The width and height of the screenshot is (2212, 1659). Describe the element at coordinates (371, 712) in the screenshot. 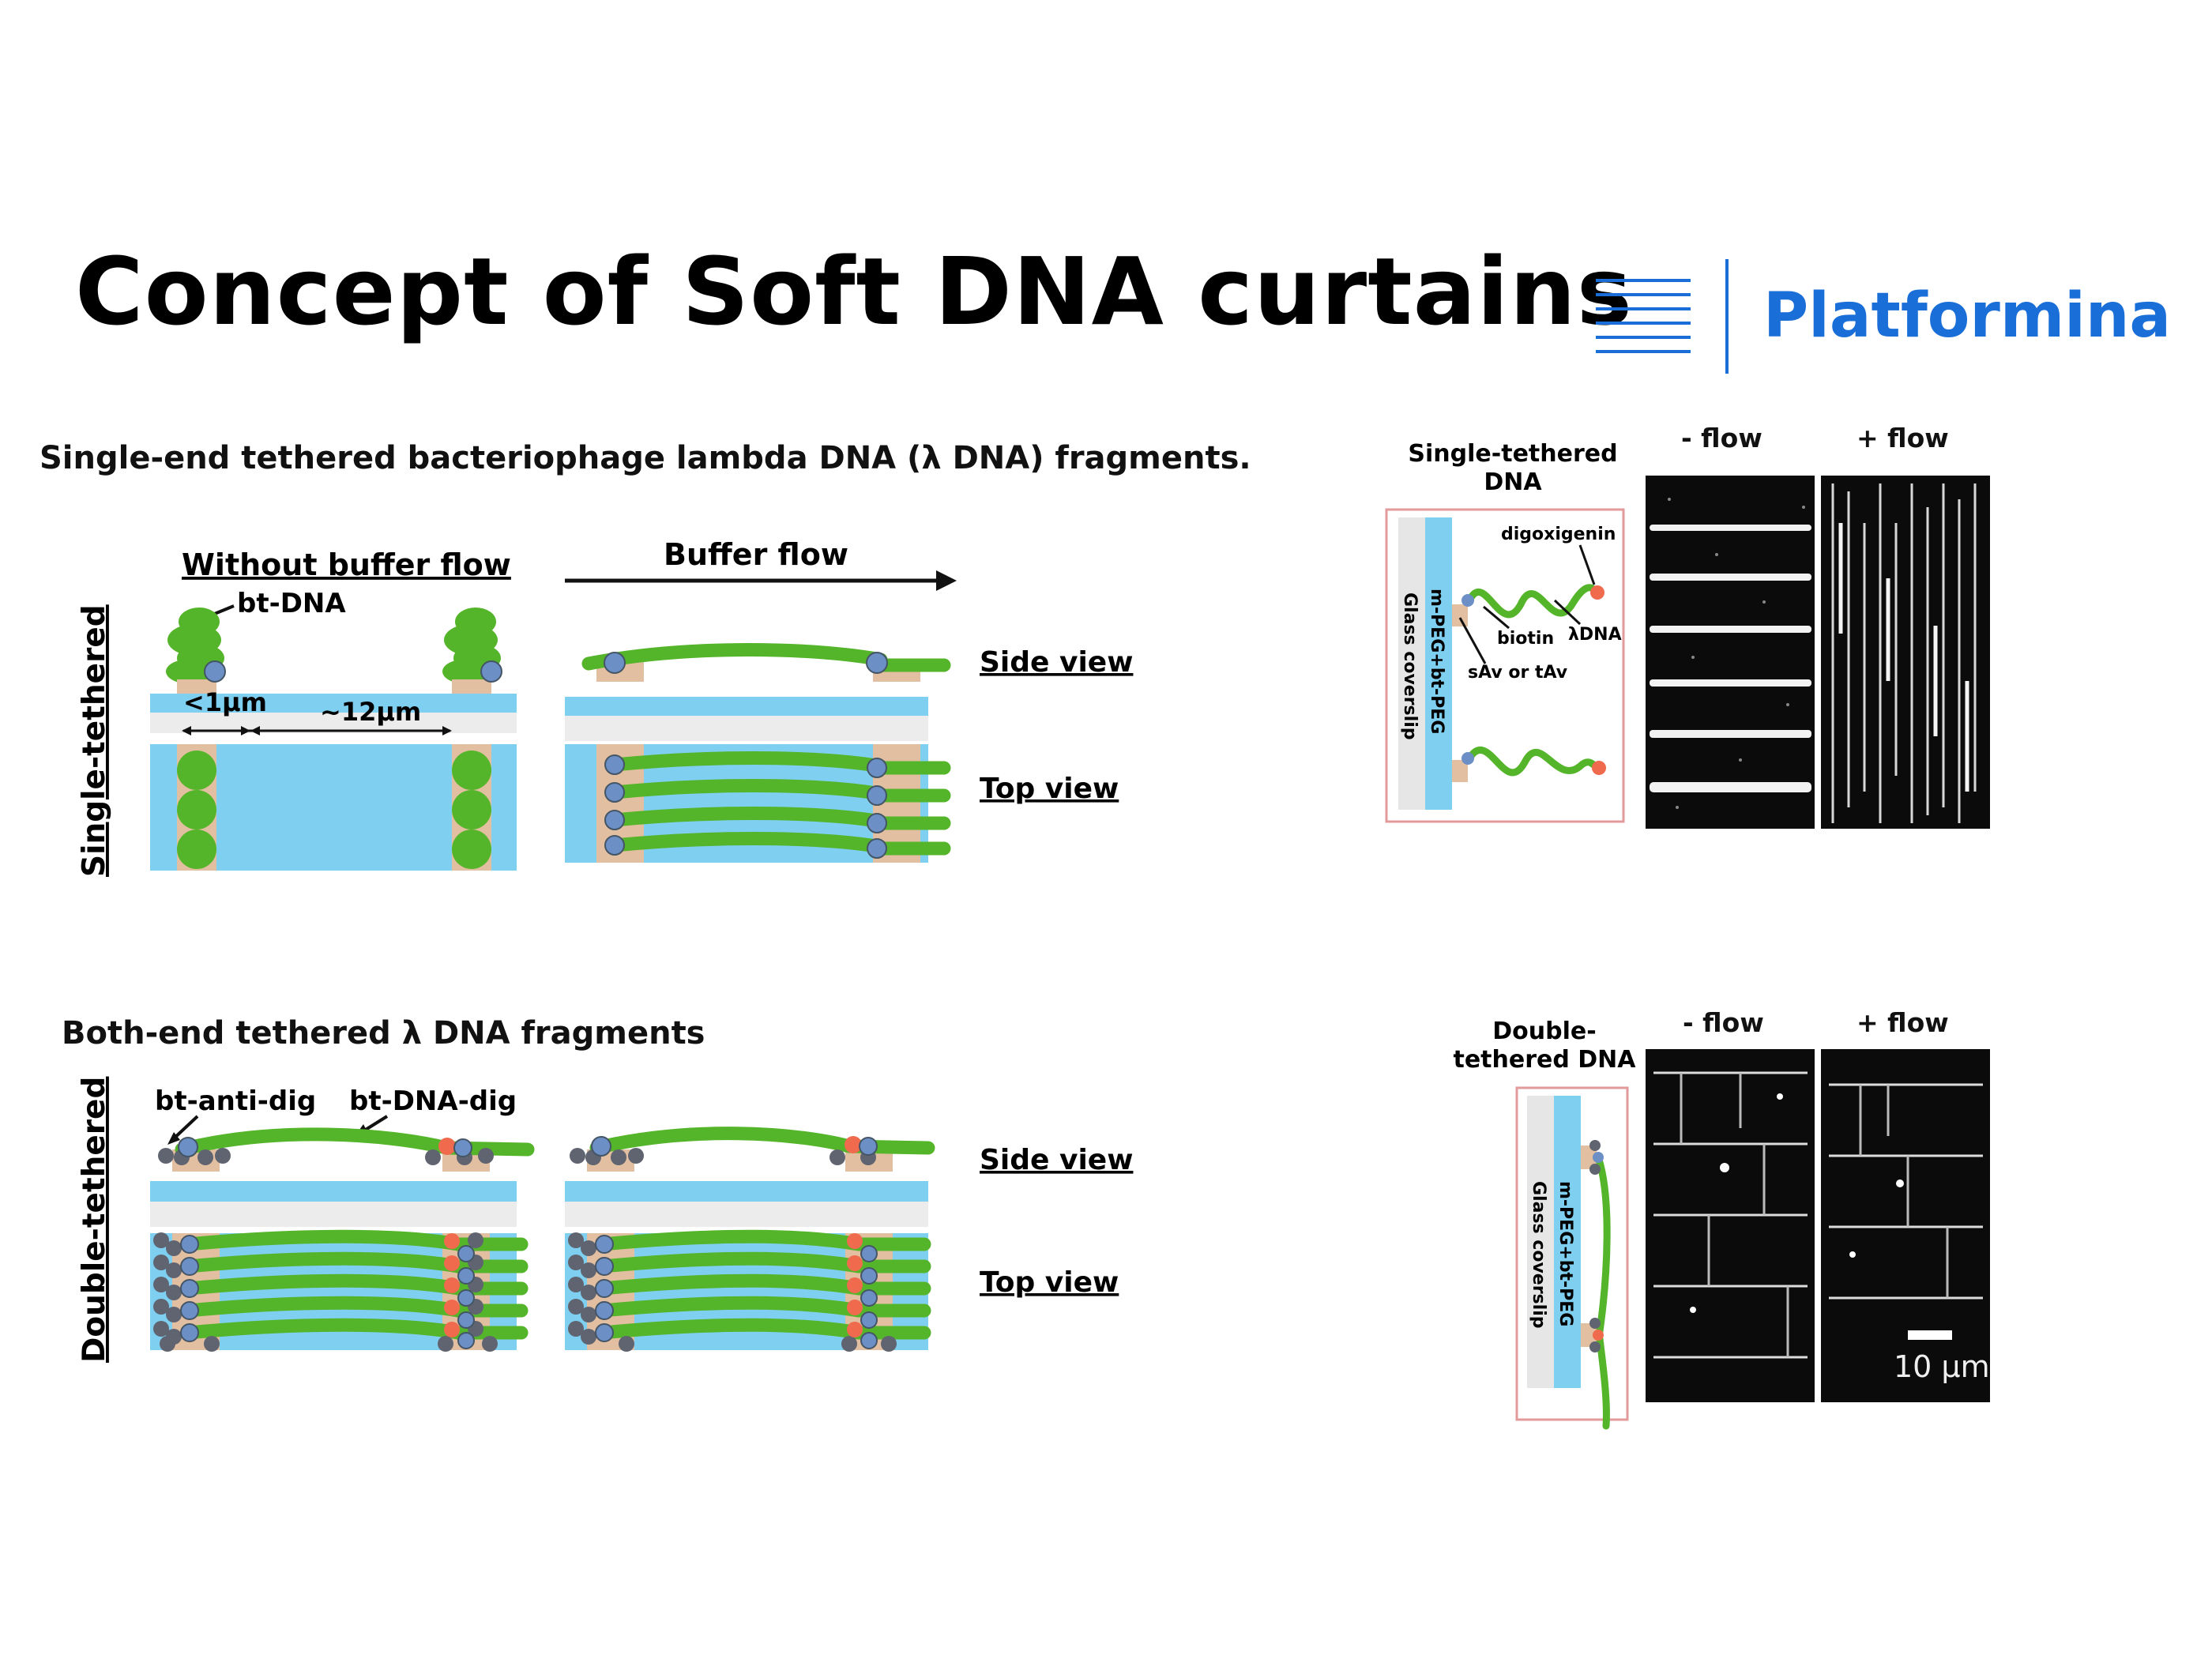

I see `spacing-large-label: ~12μm` at that location.